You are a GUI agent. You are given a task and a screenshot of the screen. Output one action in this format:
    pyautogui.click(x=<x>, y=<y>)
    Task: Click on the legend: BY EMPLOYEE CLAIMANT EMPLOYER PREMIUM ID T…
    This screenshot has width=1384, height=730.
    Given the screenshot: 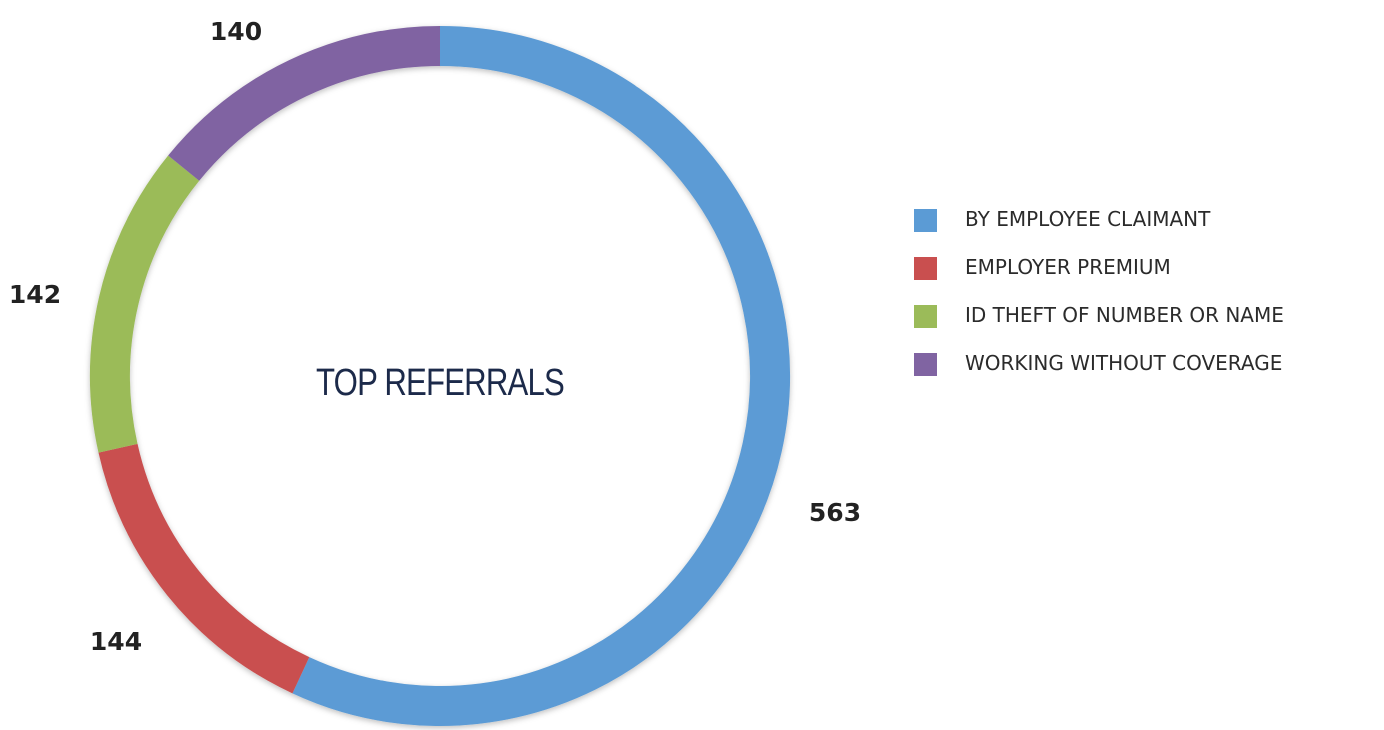 What is the action you would take?
    pyautogui.click(x=1099, y=291)
    